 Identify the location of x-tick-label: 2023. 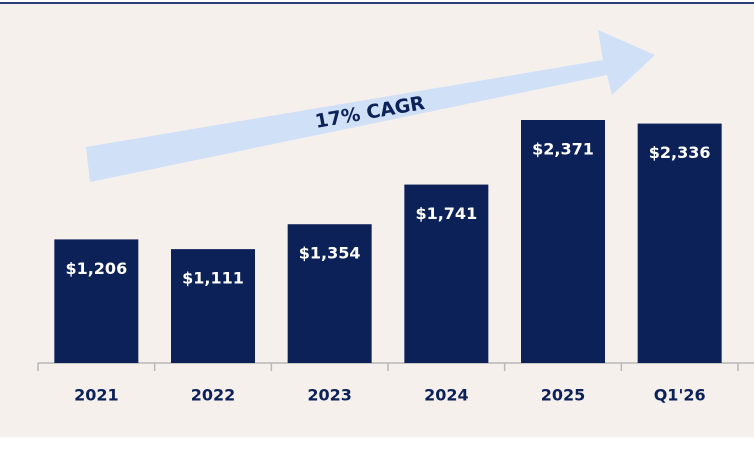
(329, 395).